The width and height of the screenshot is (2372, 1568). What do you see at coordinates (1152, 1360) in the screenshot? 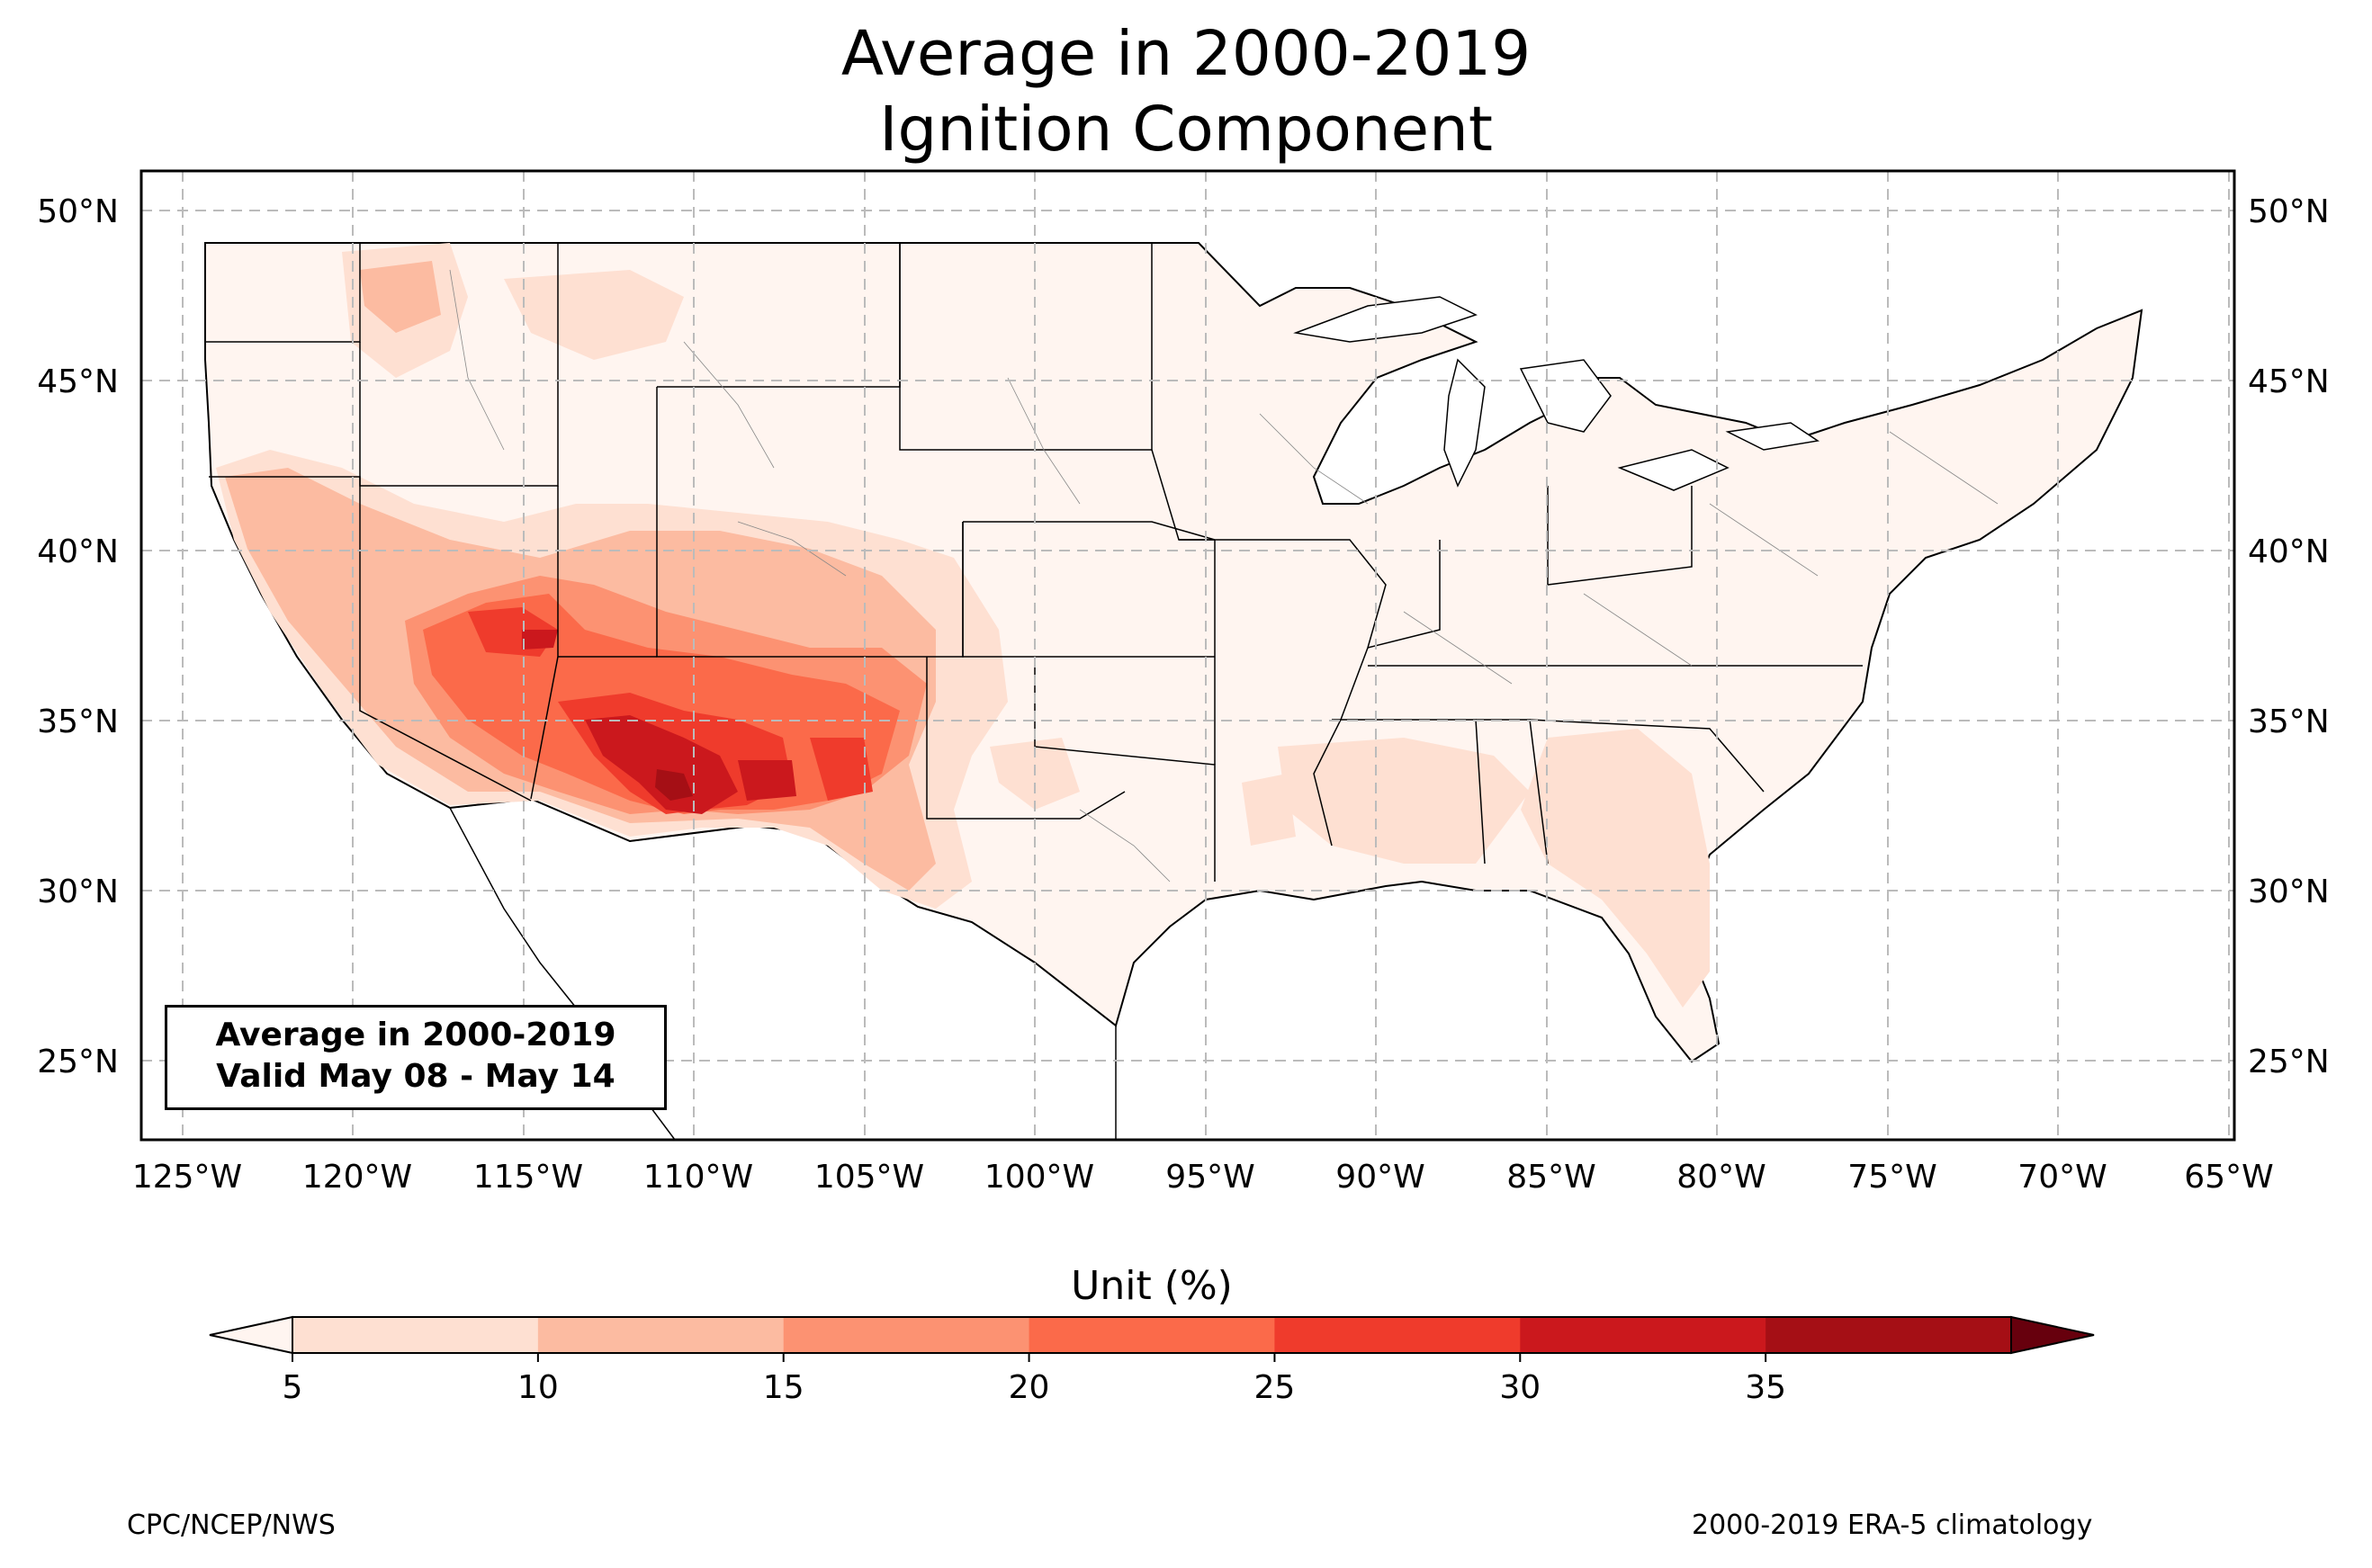
I see `colorbar: 5 10 15 20 25 30 35` at bounding box center [1152, 1360].